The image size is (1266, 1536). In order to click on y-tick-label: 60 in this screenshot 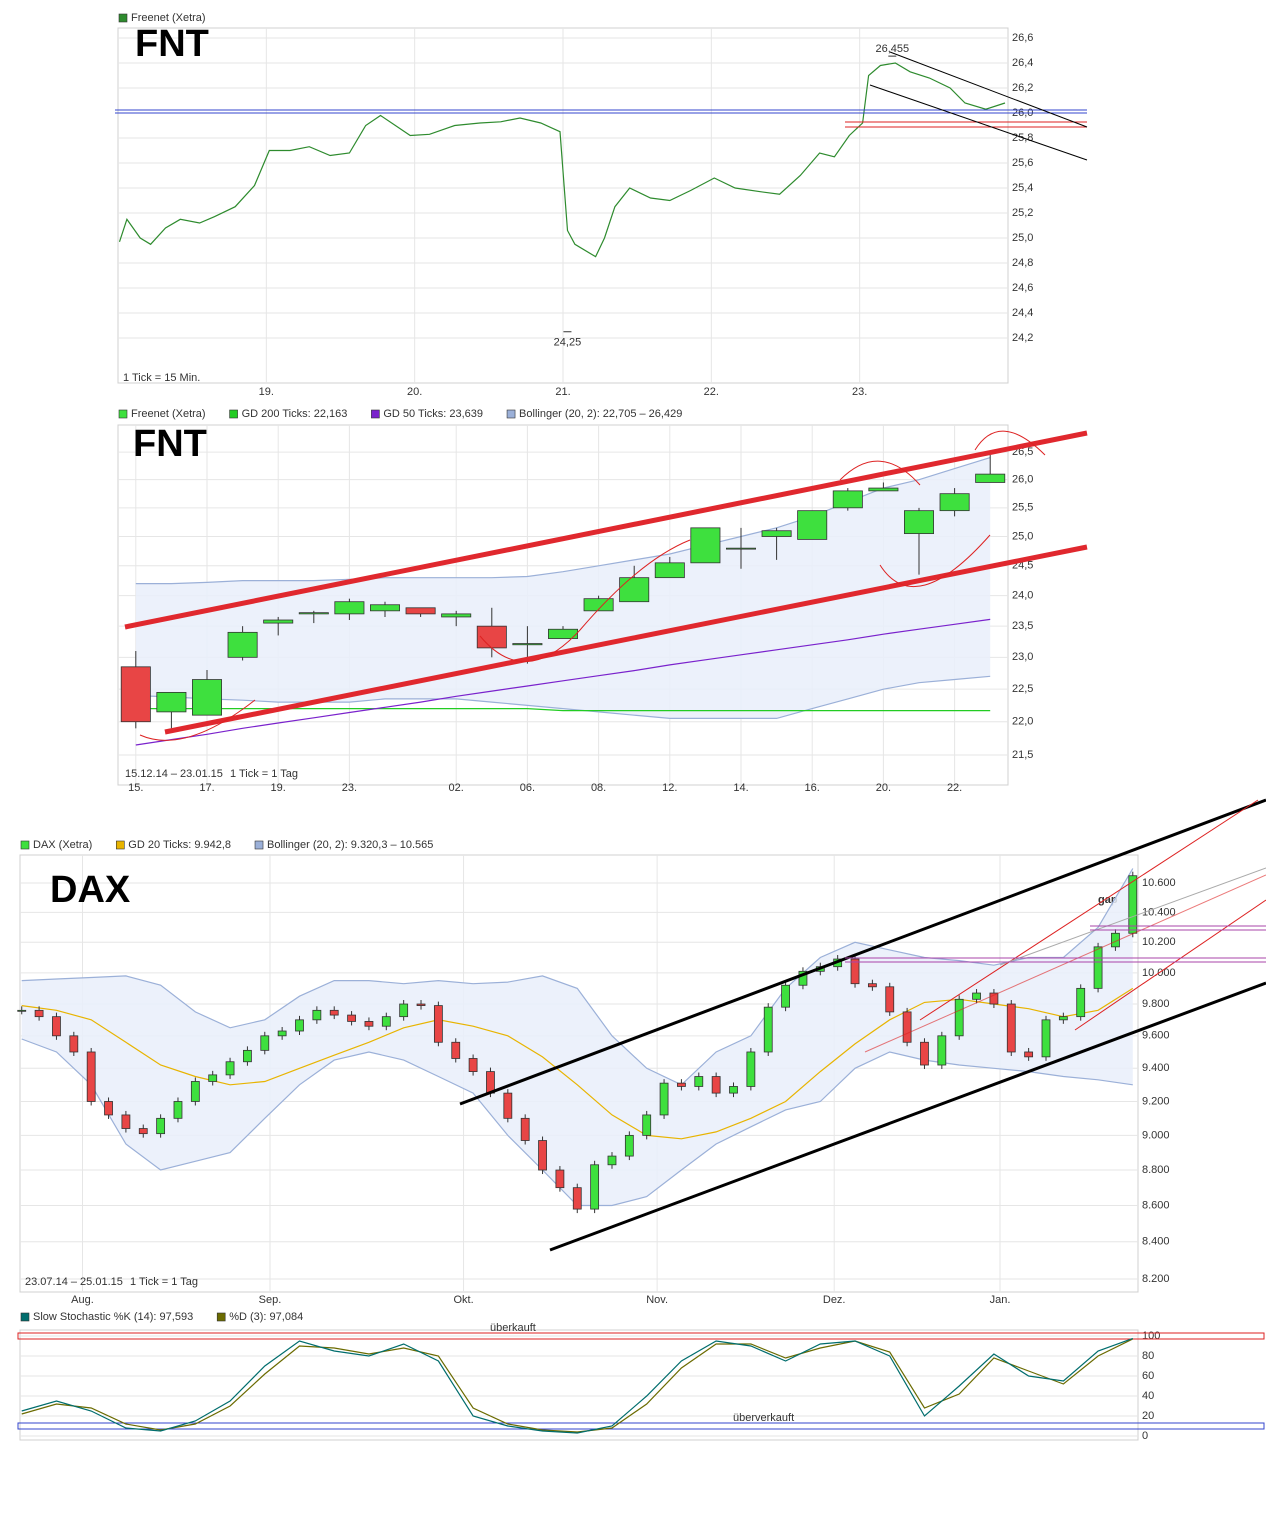, I will do `click(1148, 1376)`.